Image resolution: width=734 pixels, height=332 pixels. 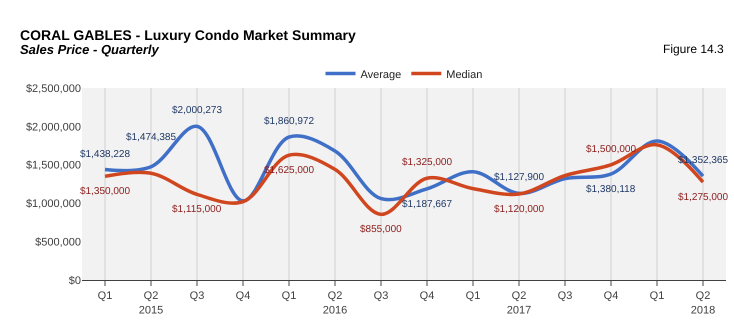 I want to click on x-tick-label: Q2 2017, so click(x=519, y=303).